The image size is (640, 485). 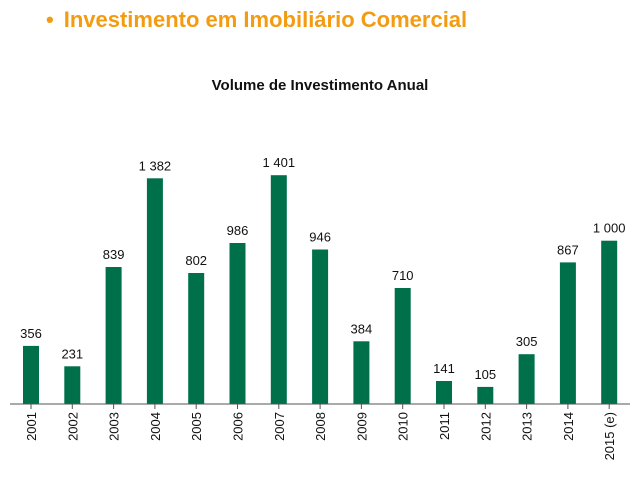 I want to click on x-tick-label: 2014, so click(x=568, y=426).